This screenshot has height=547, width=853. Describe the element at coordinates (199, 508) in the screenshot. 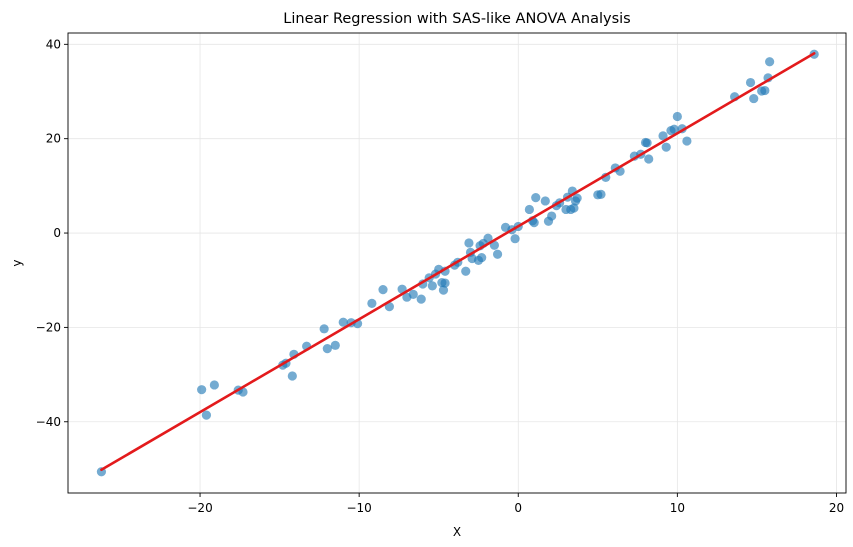

I see `x-tick-label: −20` at that location.